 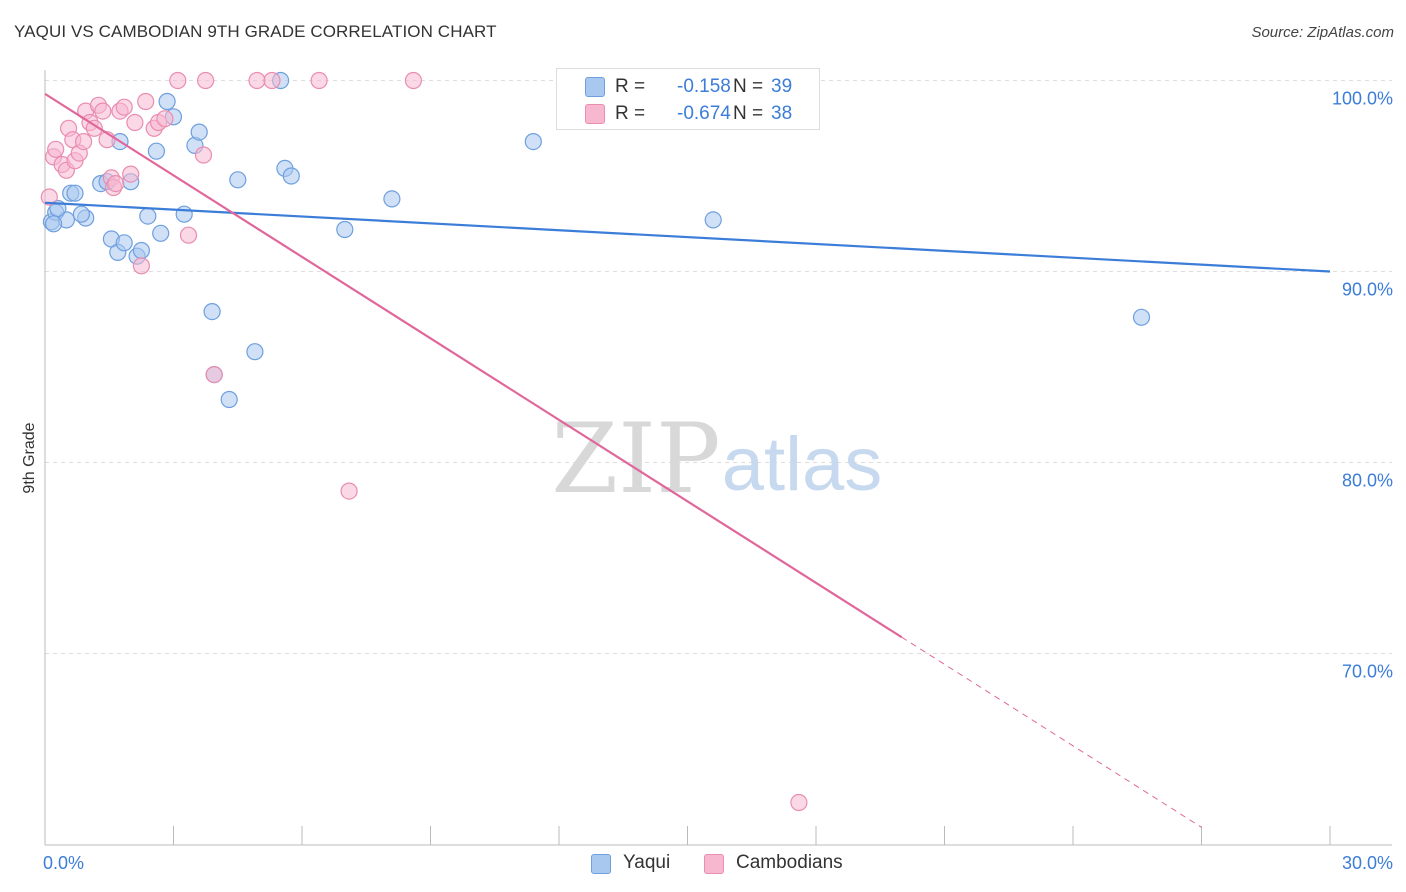 I want to click on y-tick-label: 90.0%, so click(x=1367, y=290).